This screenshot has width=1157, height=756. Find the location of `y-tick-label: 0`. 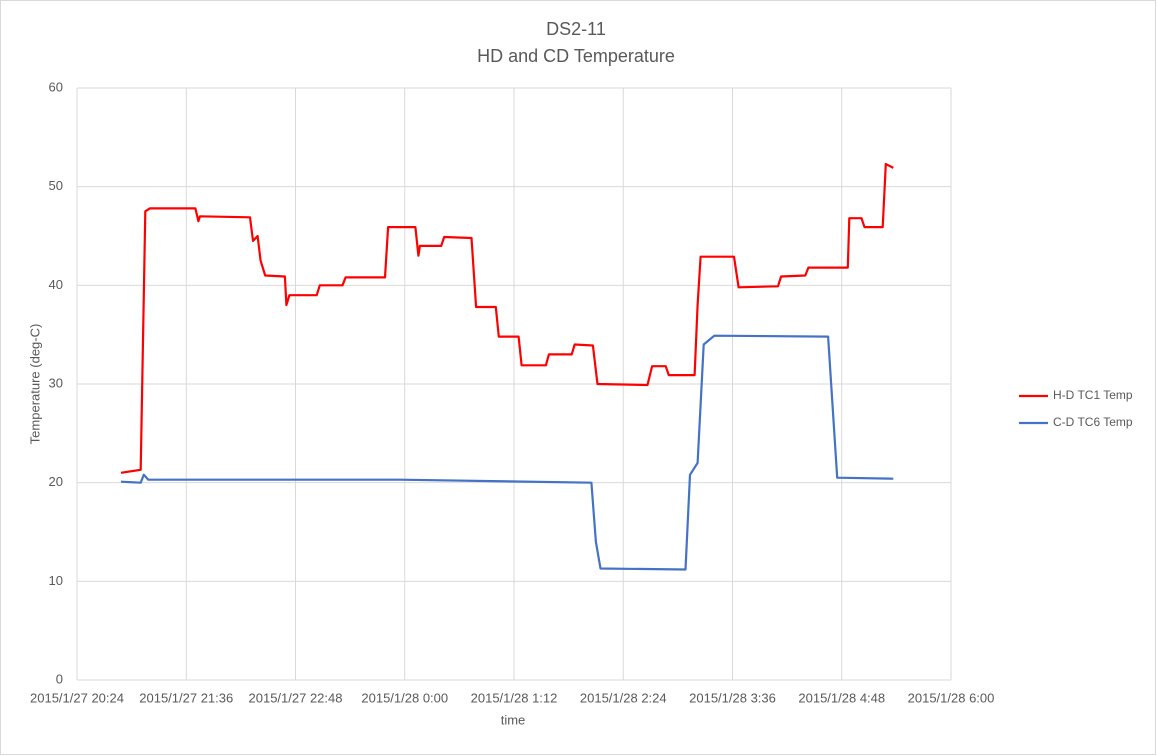

y-tick-label: 0 is located at coordinates (59, 678).